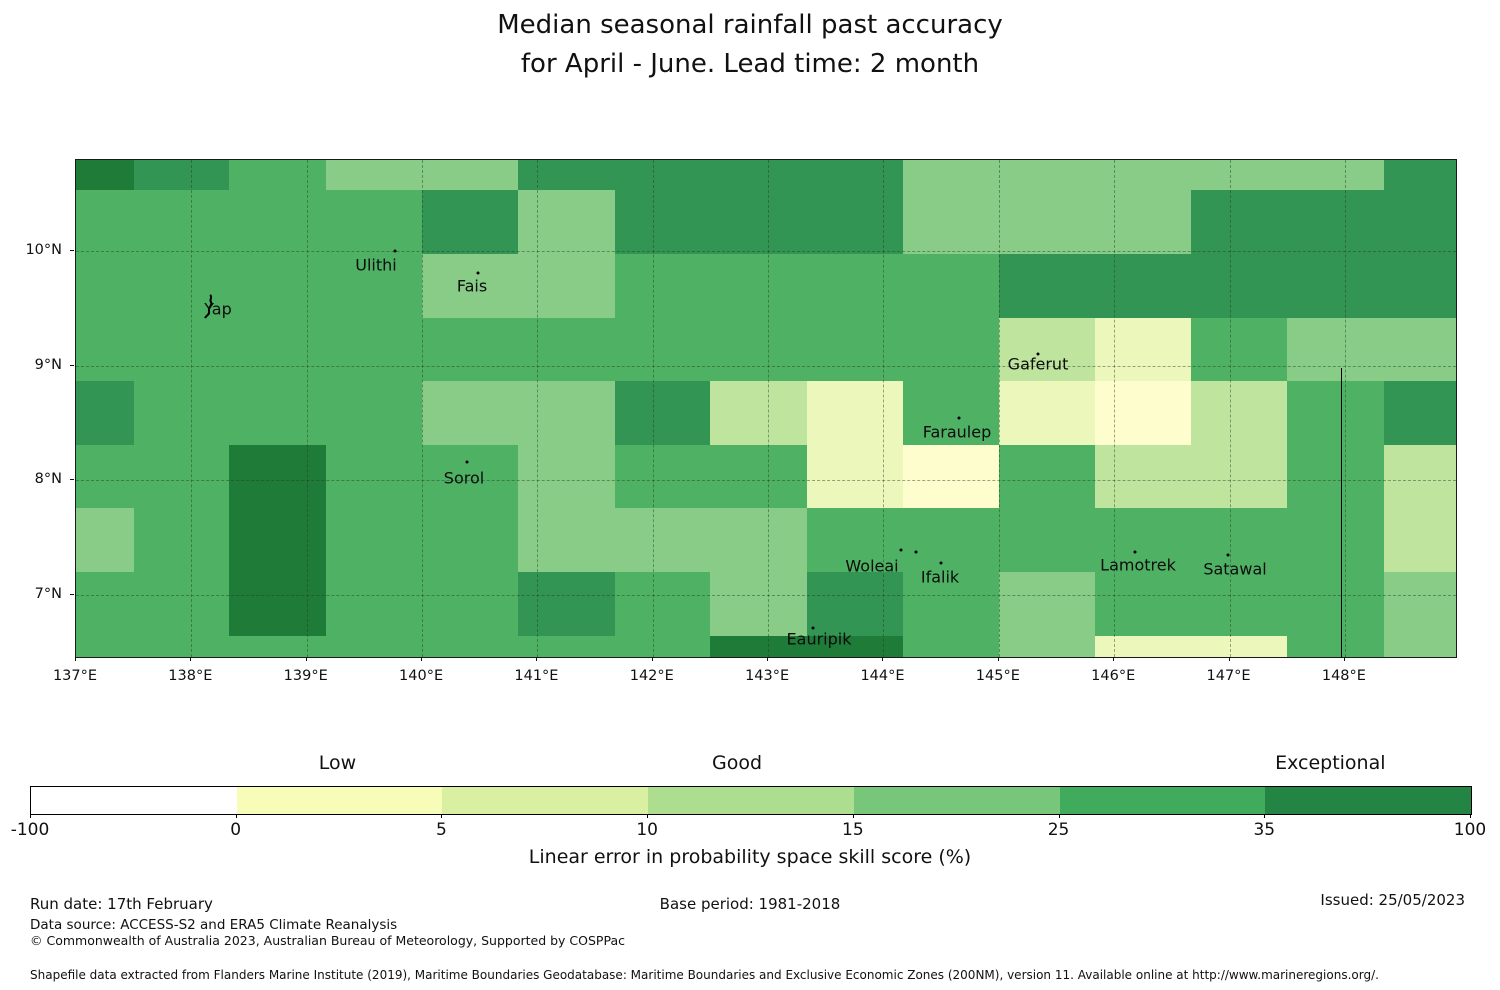 The height and width of the screenshot is (990, 1500). What do you see at coordinates (536, 676) in the screenshot?
I see `x-axis-tick-label: 141°E` at bounding box center [536, 676].